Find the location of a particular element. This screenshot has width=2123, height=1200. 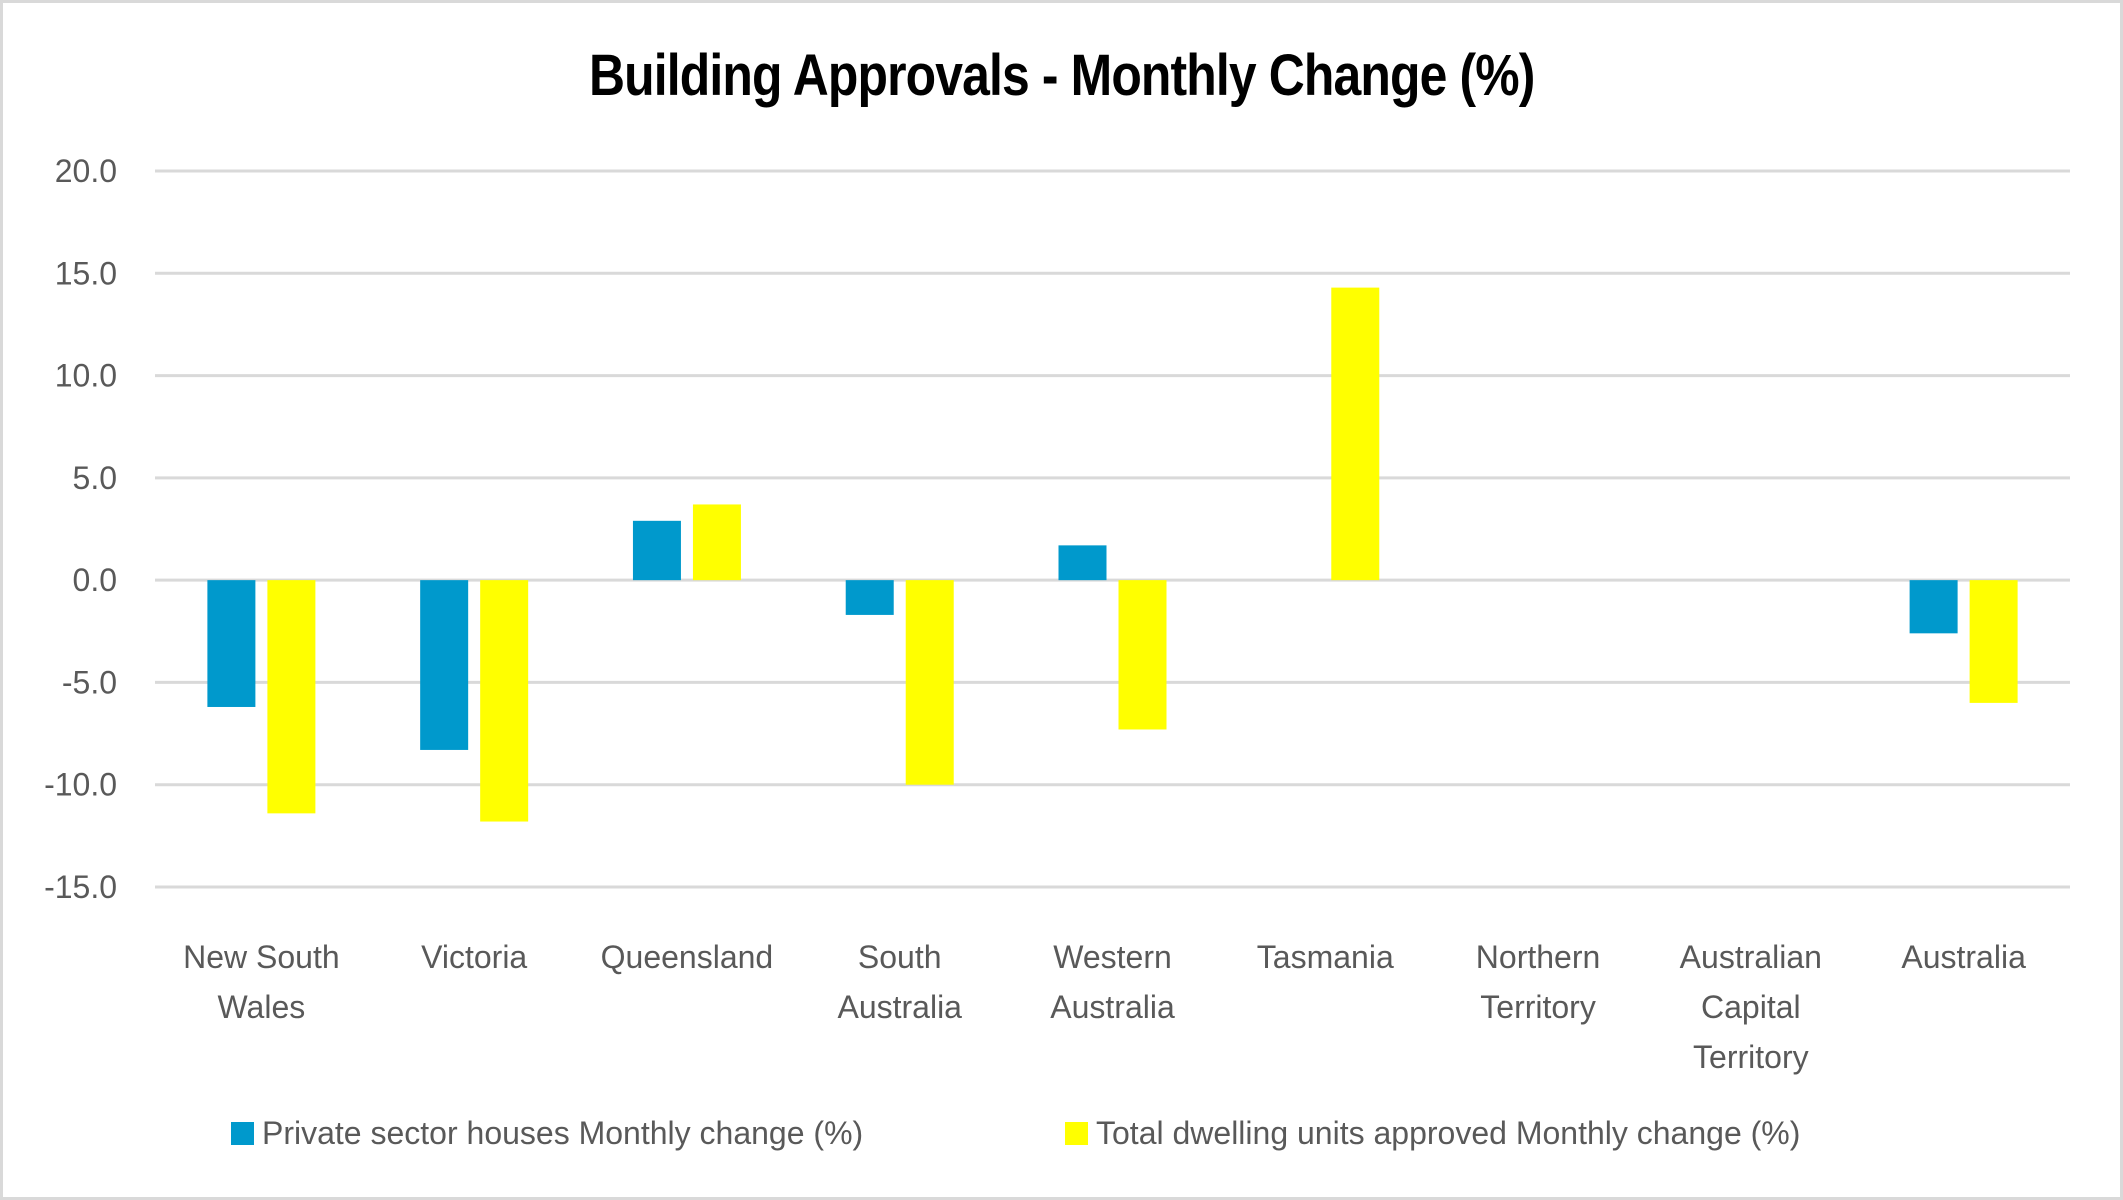

y-axis-tick-labels: 20.0 15.0 10.0 5.0 0.0 -5.0 -10.0 -15.0 is located at coordinates (80, 529).